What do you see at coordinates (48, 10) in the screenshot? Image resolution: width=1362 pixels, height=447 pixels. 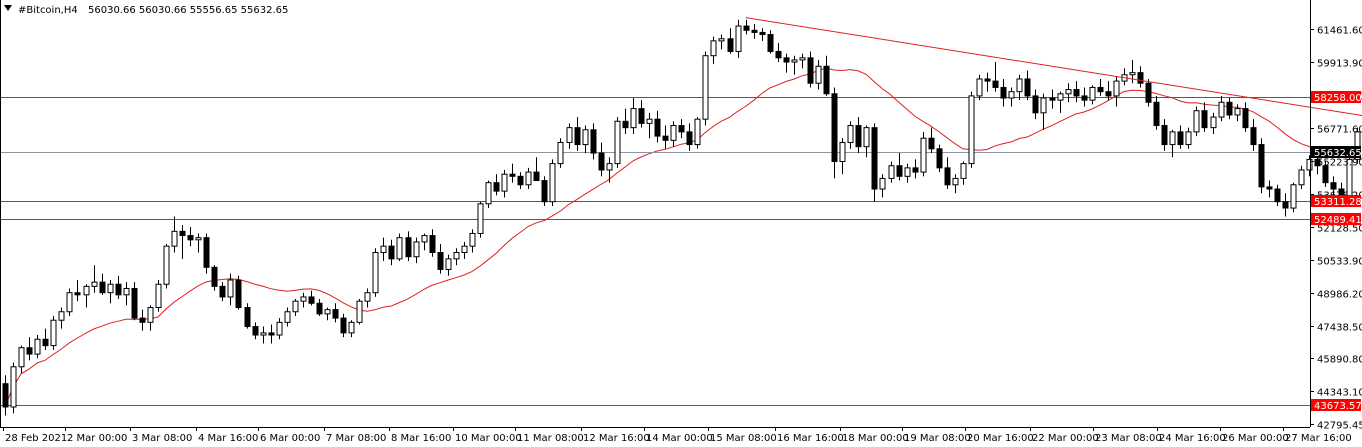 I see `symbol-label: #Bitcoin,H4` at bounding box center [48, 10].